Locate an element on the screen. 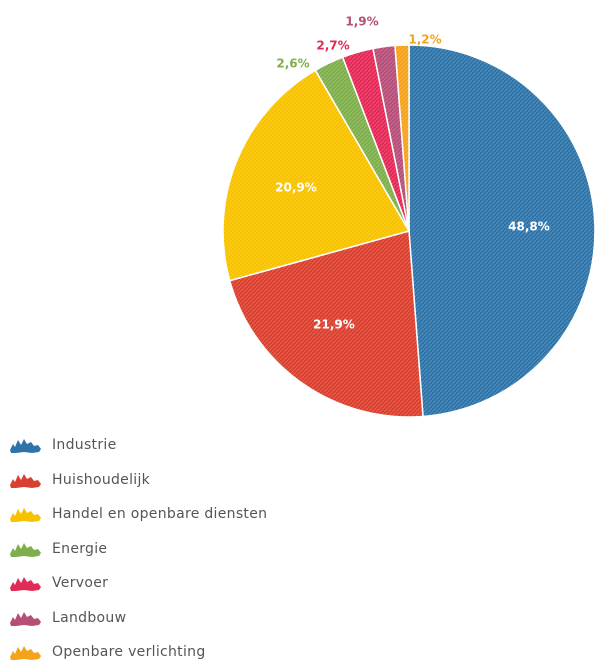 The height and width of the screenshot is (671, 595). legend-item: Energie is located at coordinates (248, 549).